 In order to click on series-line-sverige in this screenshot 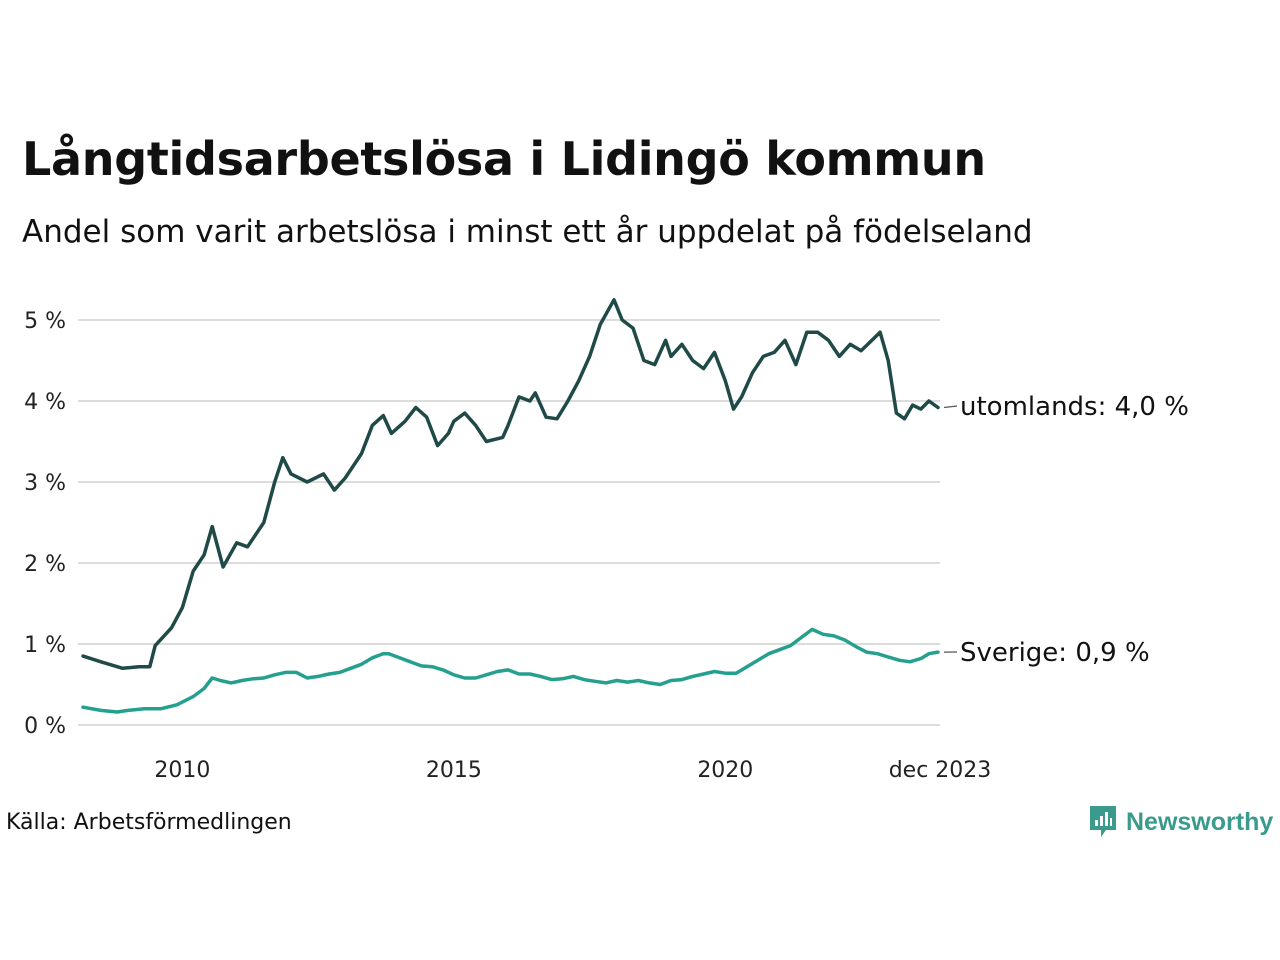, I will do `click(510, 670)`.